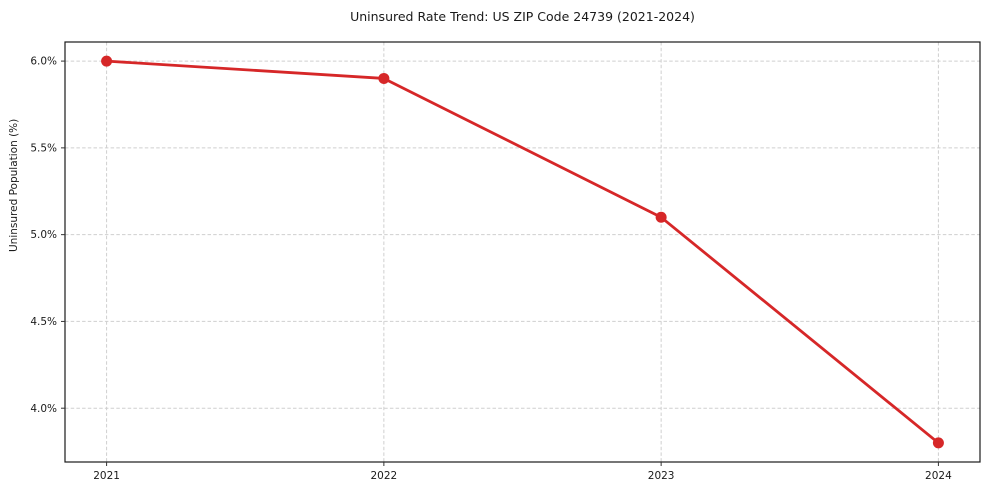  What do you see at coordinates (106, 476) in the screenshot?
I see `x-tick-label: 2021` at bounding box center [106, 476].